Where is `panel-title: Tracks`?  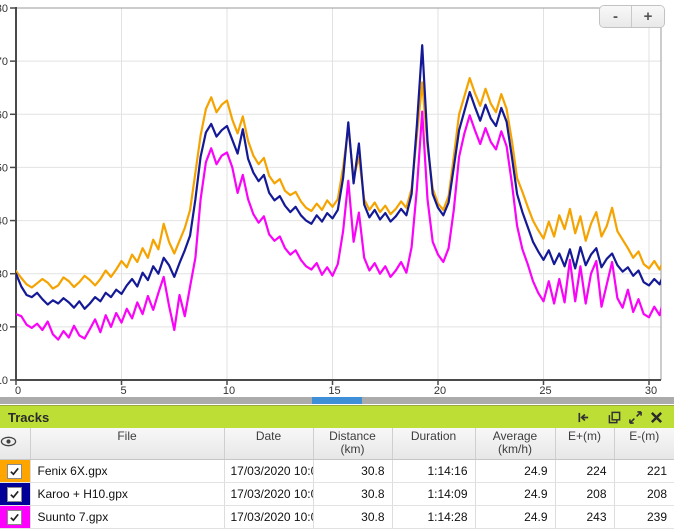
panel-title: Tracks is located at coordinates (29, 417).